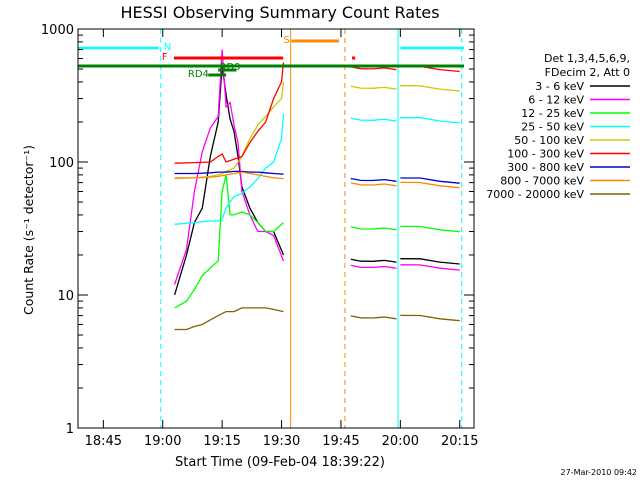 The width and height of the screenshot is (640, 480). What do you see at coordinates (400, 441) in the screenshot?
I see `x-tick-label-5: 20:00` at bounding box center [400, 441].